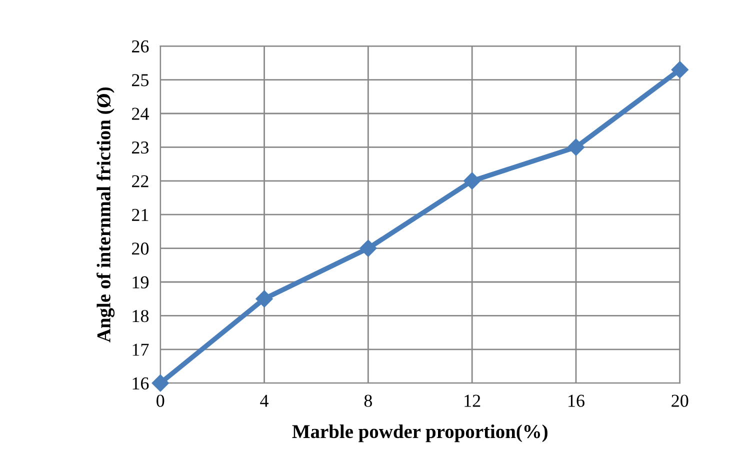  I want to click on x-axis-title: Marble powder proportion(%), so click(420, 433).